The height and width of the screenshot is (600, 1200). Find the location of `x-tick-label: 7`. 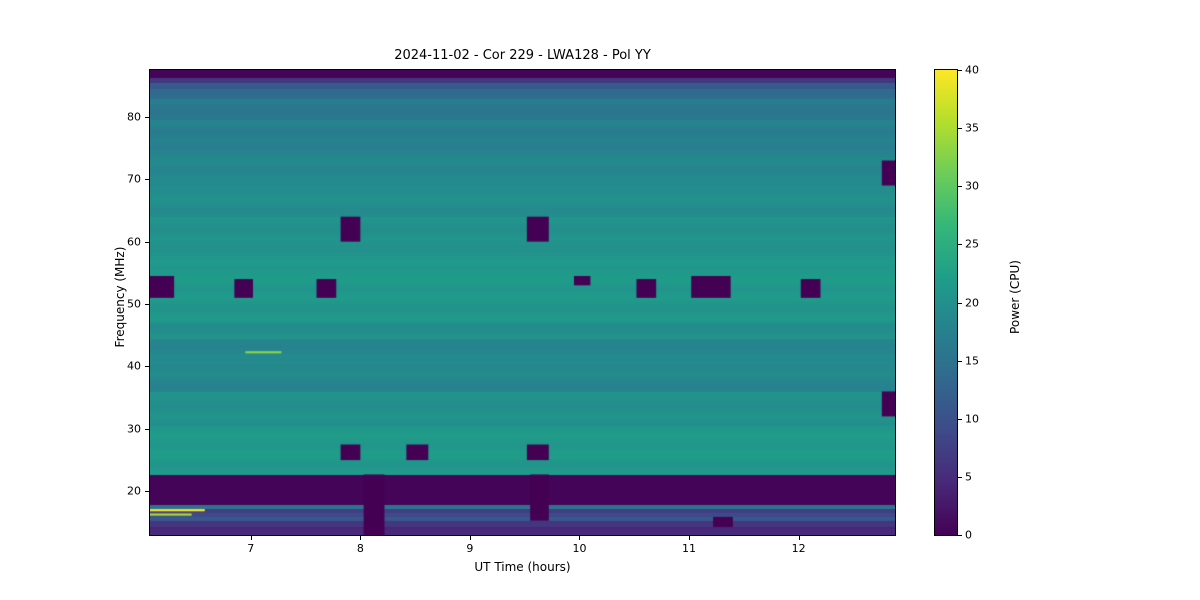

x-tick-label: 7 is located at coordinates (251, 548).